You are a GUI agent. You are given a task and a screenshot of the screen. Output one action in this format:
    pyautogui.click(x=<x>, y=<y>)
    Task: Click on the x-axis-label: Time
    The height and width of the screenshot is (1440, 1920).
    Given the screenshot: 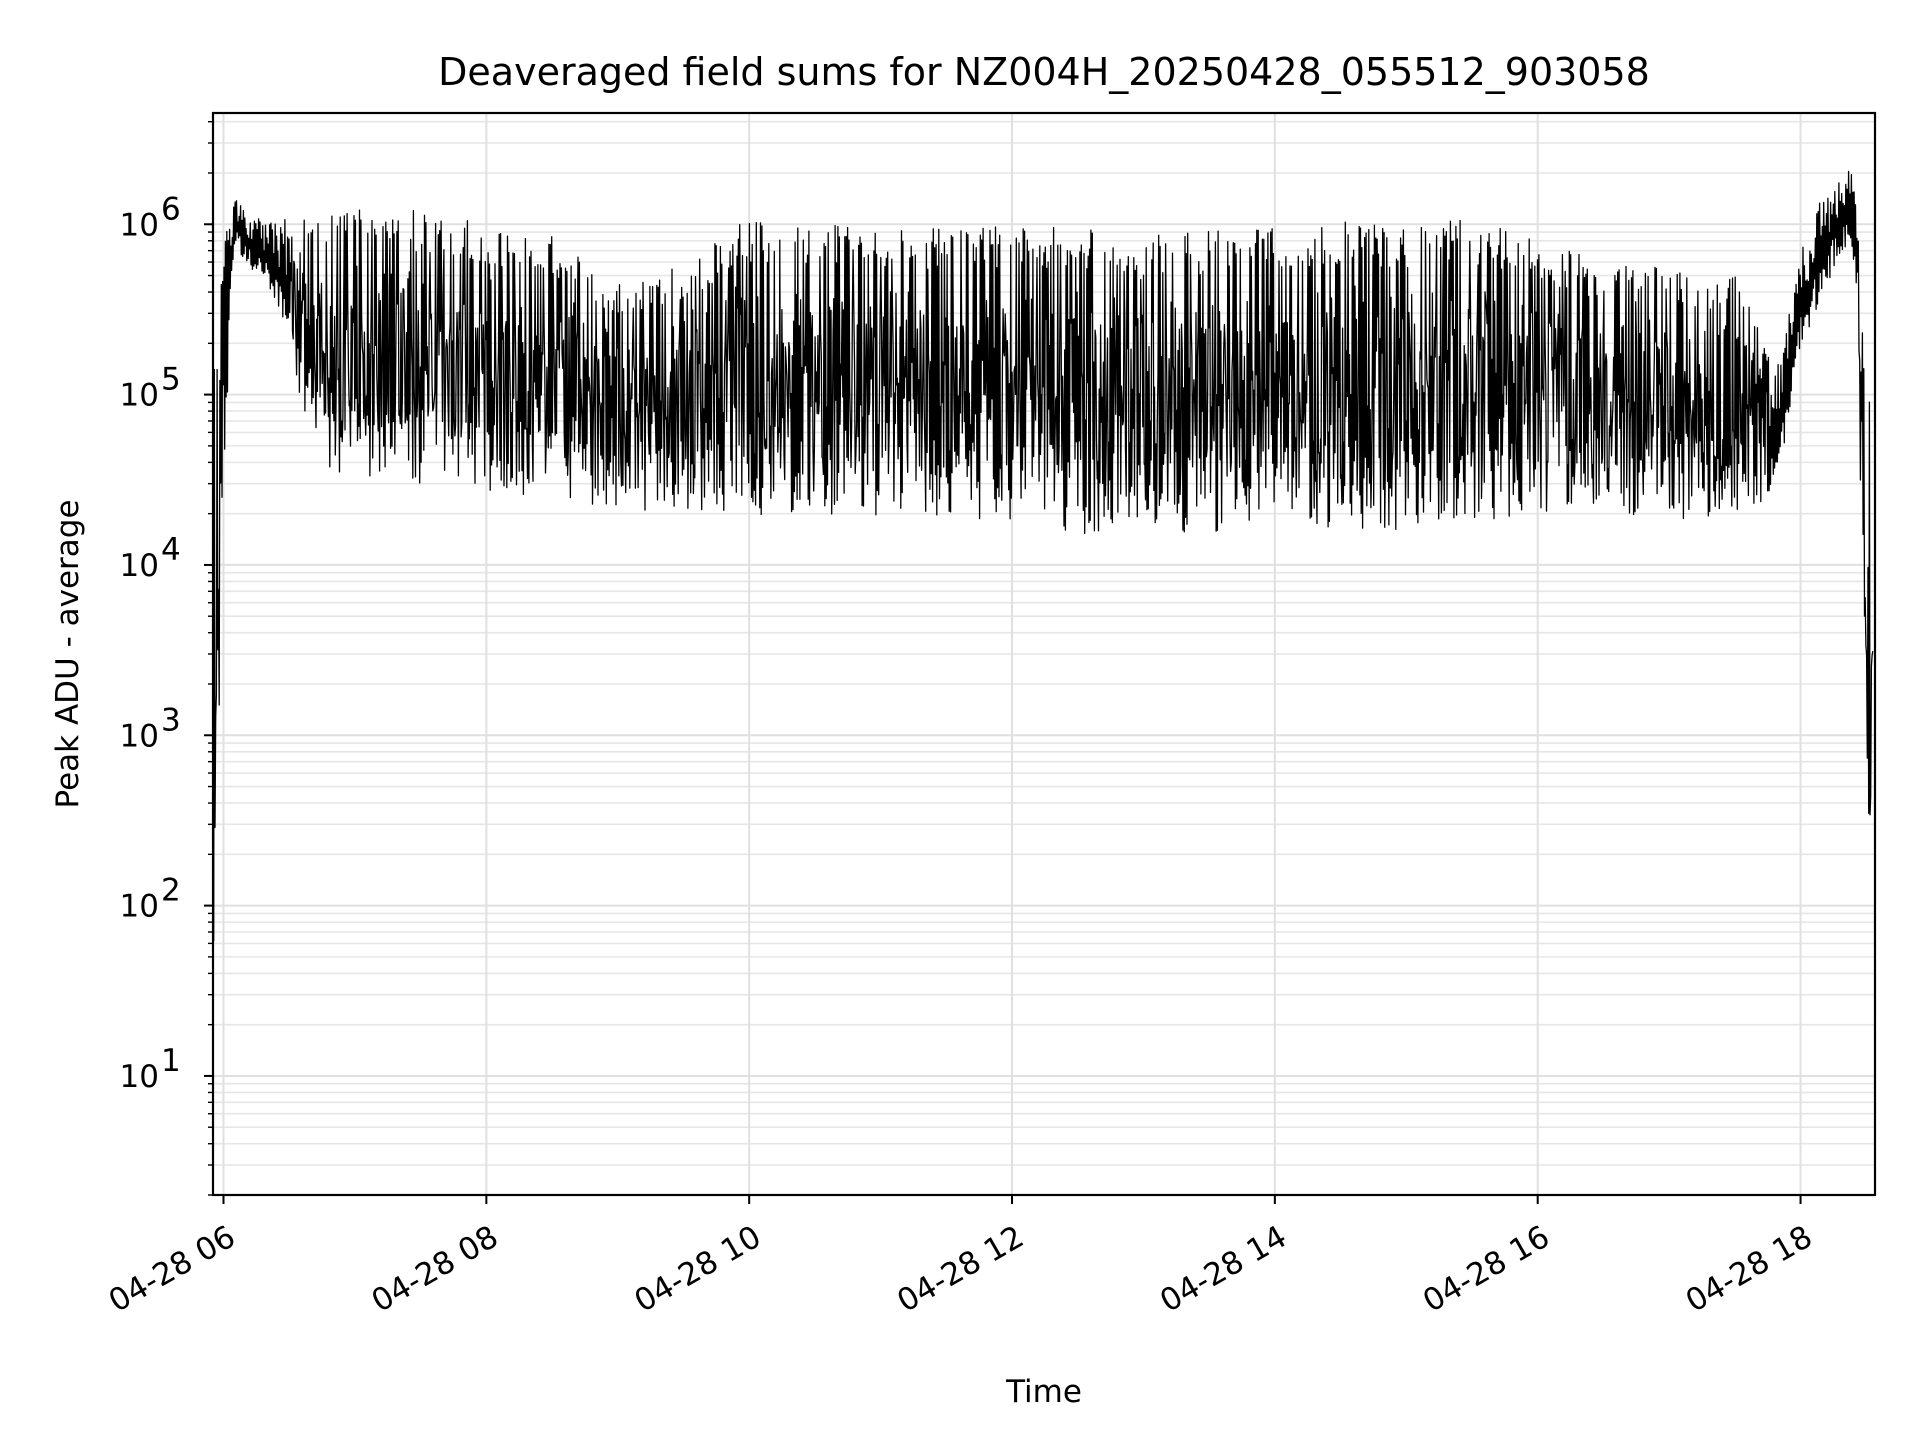 What is the action you would take?
    pyautogui.click(x=1043, y=1392)
    